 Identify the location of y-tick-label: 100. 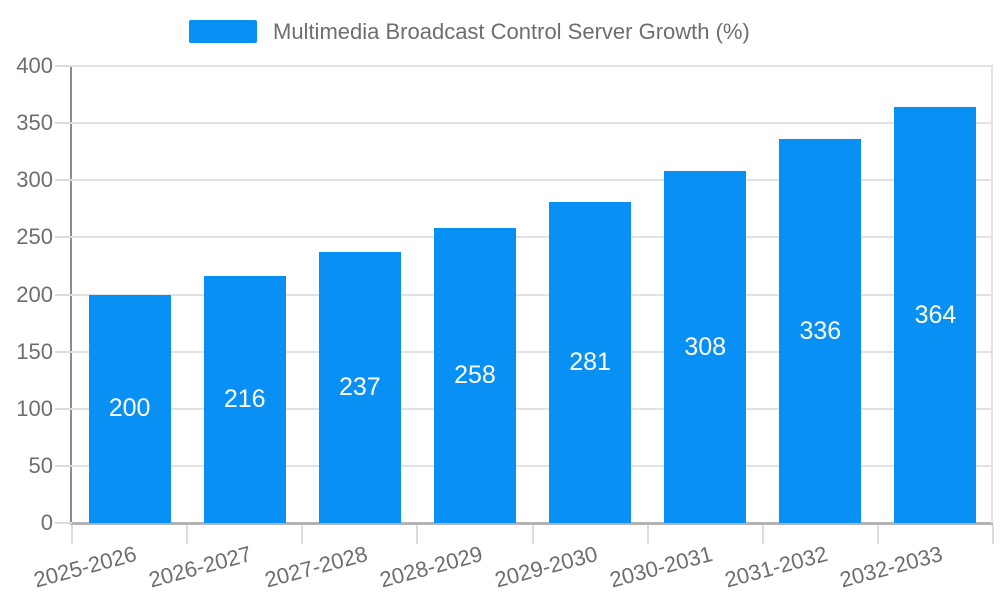
(34, 408).